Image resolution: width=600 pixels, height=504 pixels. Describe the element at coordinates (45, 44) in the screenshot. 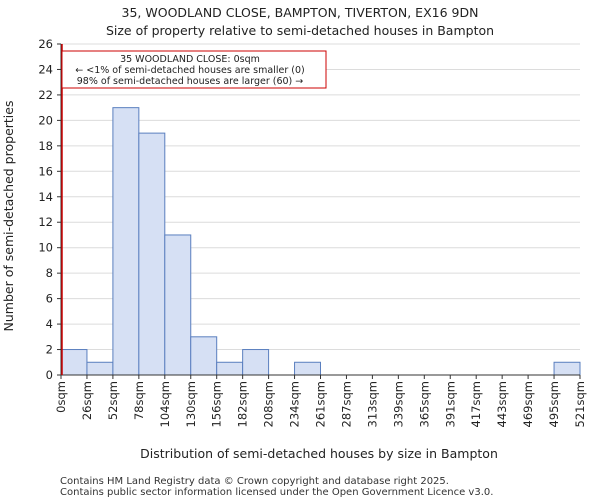

I see `y-tick-label-26: 26` at that location.